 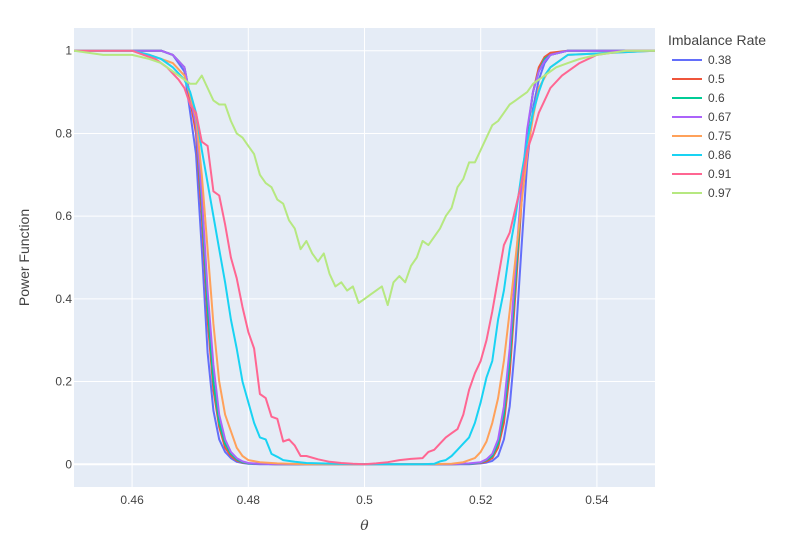 What do you see at coordinates (63, 133) in the screenshot?
I see `y-tick-label: 0.8` at bounding box center [63, 133].